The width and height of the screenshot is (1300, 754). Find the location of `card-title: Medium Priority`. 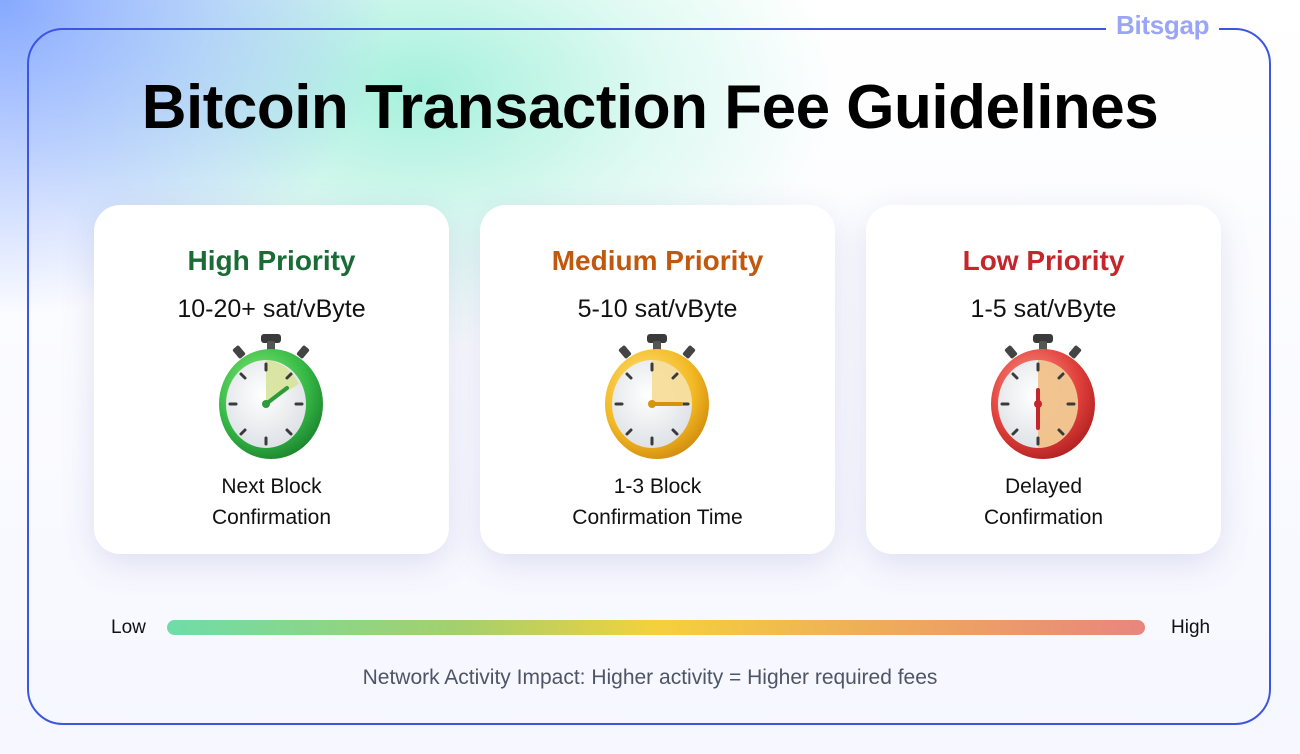

card-title: Medium Priority is located at coordinates (657, 260).